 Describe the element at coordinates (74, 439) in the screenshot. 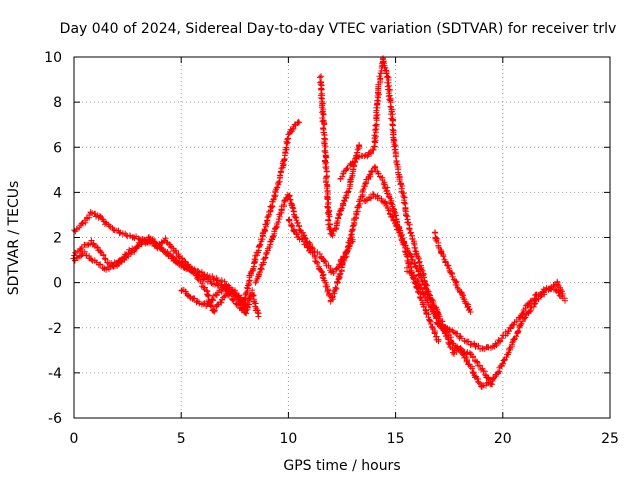

I see `x-tick-label: 0` at that location.